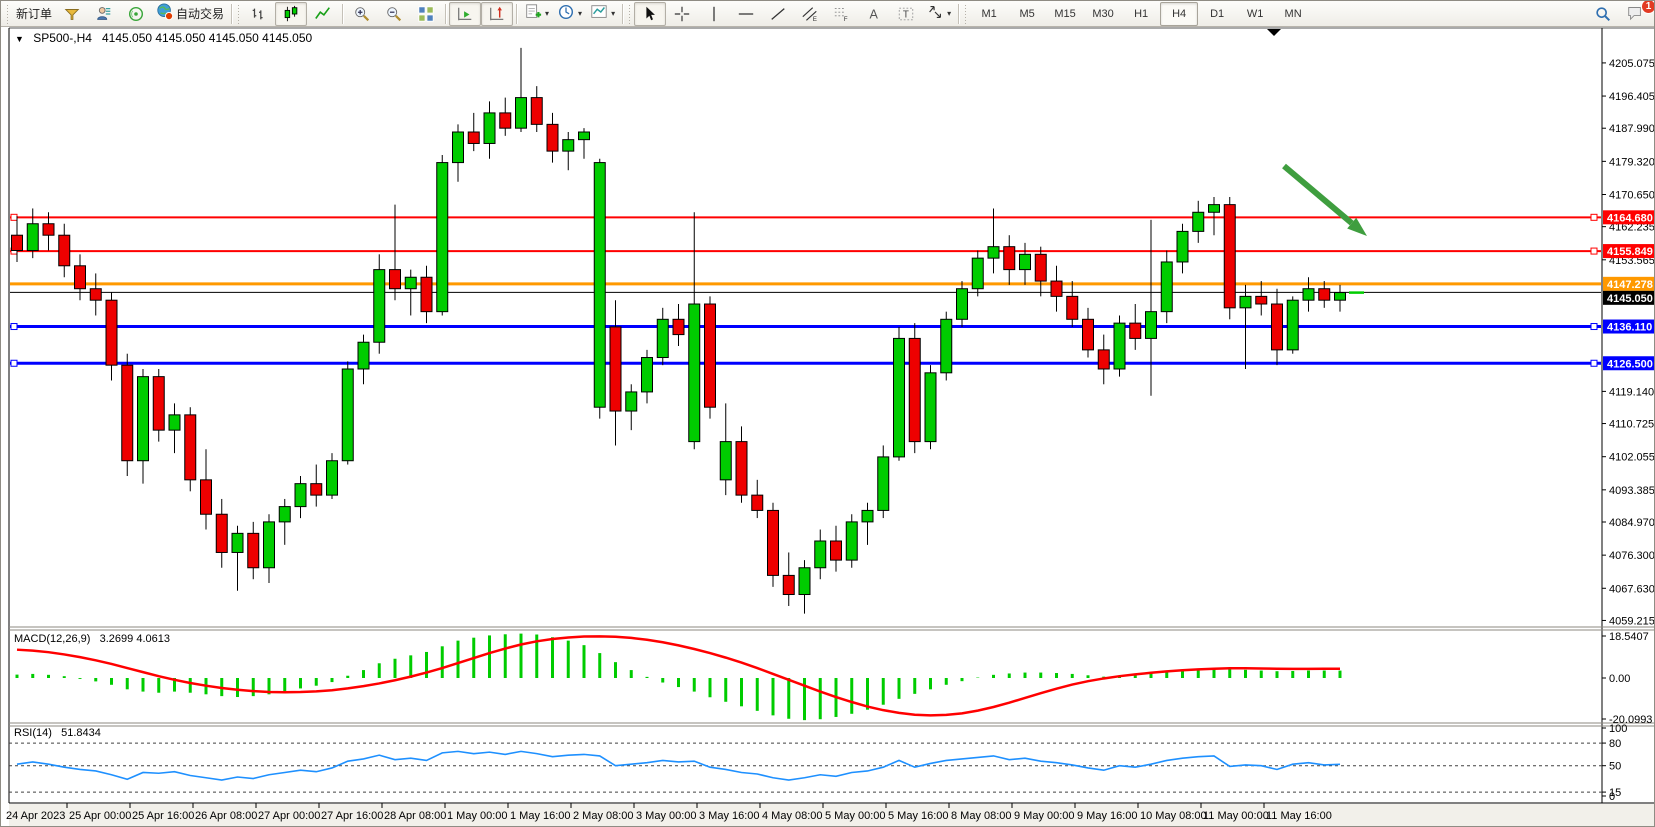  What do you see at coordinates (200, 14) in the screenshot?
I see `auto-trading-label: 自动交易` at bounding box center [200, 14].